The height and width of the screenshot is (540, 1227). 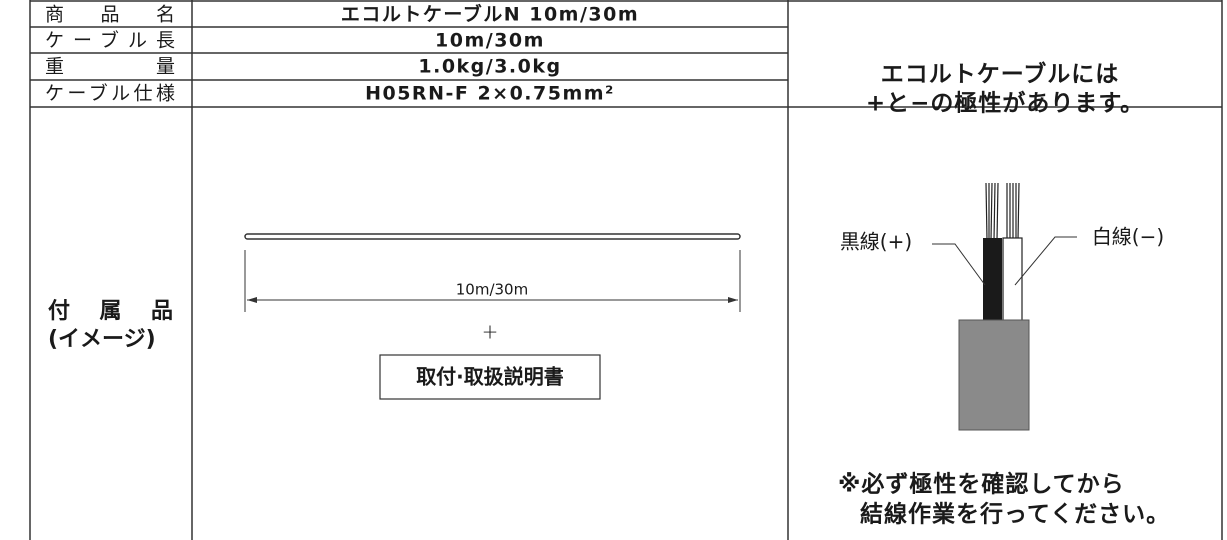 What do you see at coordinates (110, 311) in the screenshot?
I see `accessories-label: 付属品` at bounding box center [110, 311].